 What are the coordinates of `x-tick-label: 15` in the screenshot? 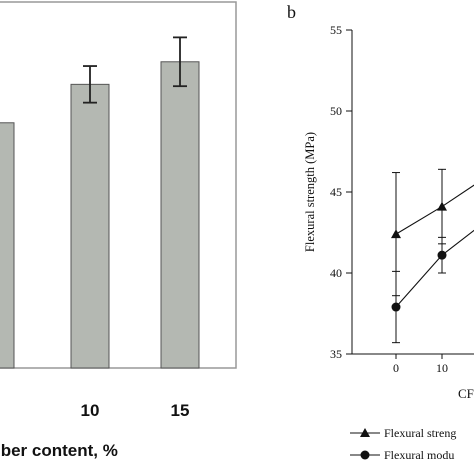 It's located at (180, 410).